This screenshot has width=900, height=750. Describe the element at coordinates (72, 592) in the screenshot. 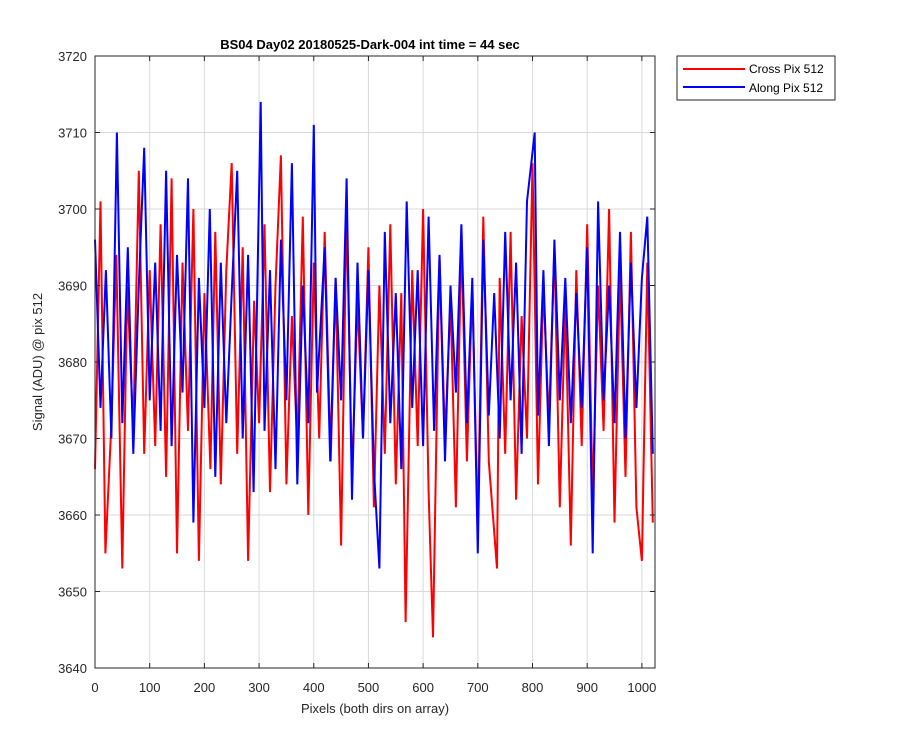

I see `y-tick-label: 3650` at that location.